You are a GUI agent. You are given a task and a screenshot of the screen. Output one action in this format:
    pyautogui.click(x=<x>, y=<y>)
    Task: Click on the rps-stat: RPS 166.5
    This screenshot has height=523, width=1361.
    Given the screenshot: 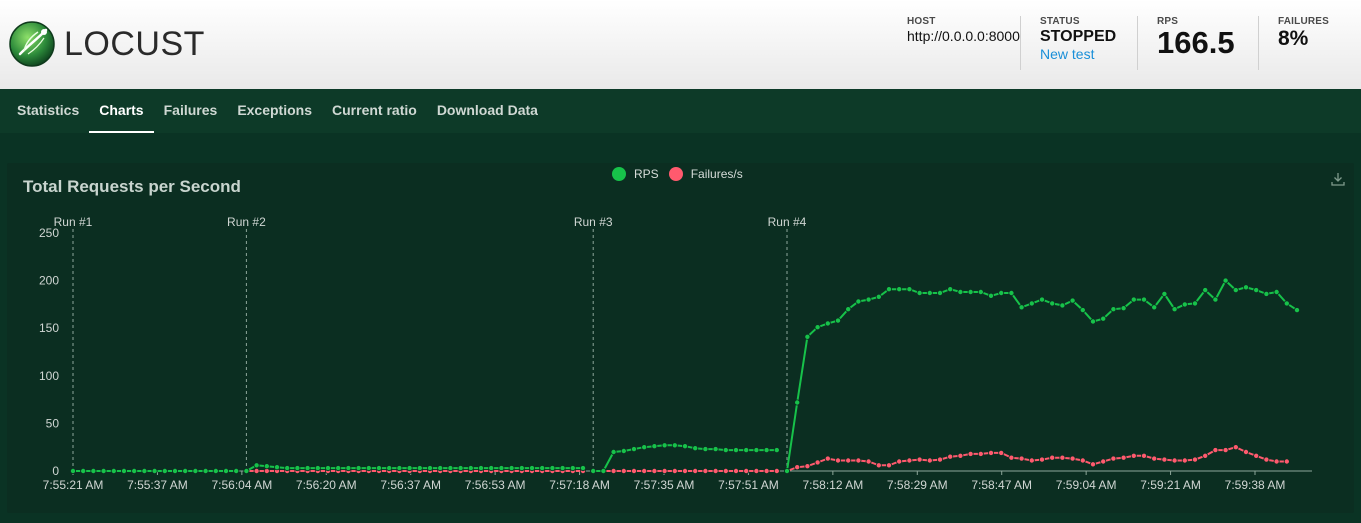 What is the action you would take?
    pyautogui.click(x=1197, y=44)
    